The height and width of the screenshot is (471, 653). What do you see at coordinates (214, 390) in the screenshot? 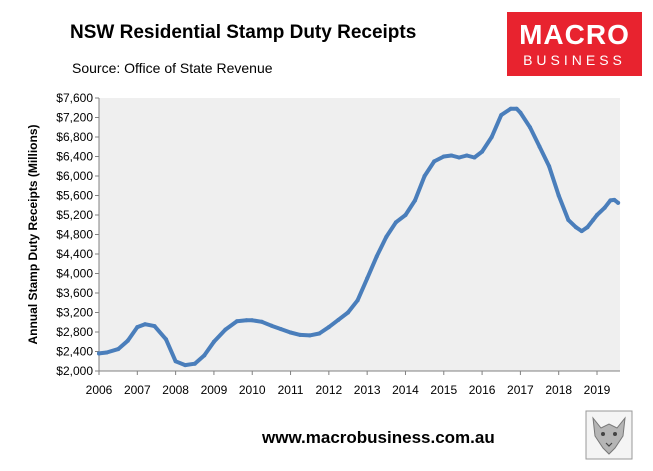
I see `x-tick-label: 2009` at bounding box center [214, 390].